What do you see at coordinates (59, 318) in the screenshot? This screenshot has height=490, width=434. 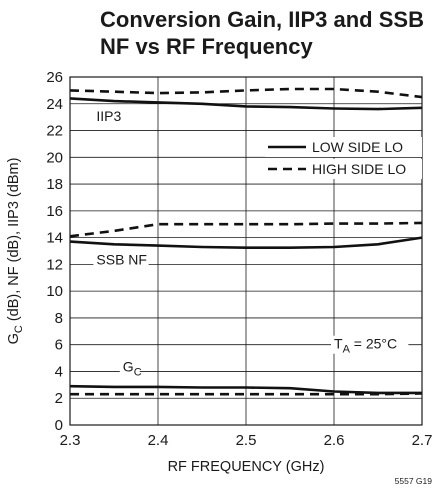 I see `y-tick-label-8: 8` at bounding box center [59, 318].